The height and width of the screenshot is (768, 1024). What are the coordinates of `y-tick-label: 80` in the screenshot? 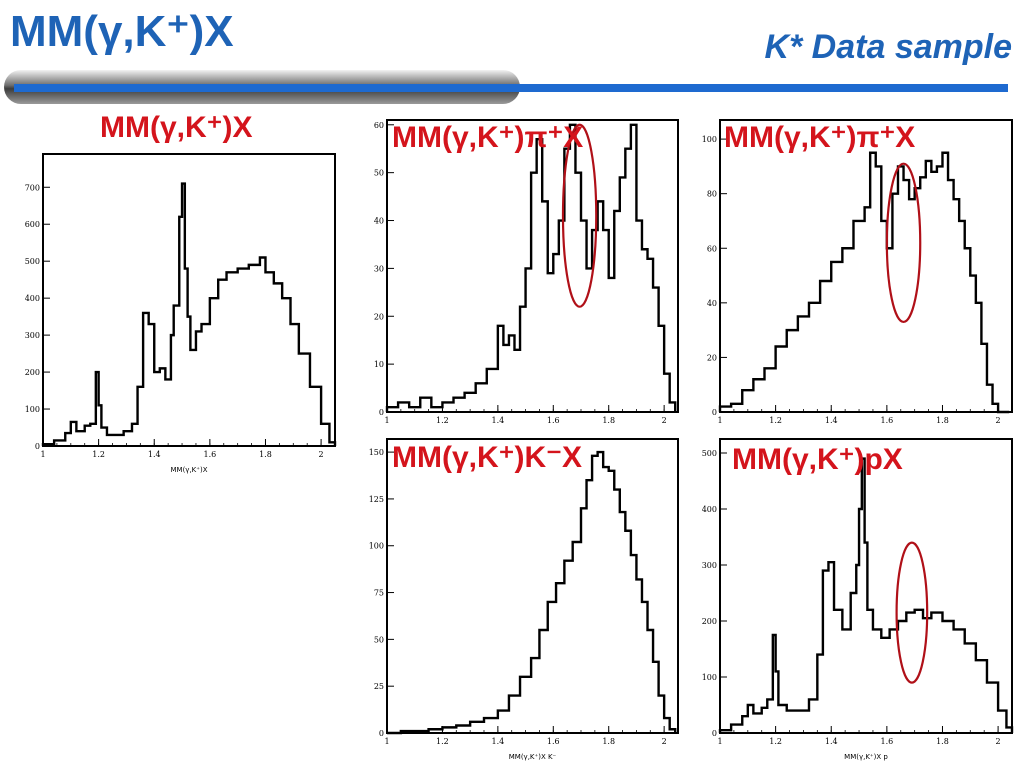 It's located at (712, 194).